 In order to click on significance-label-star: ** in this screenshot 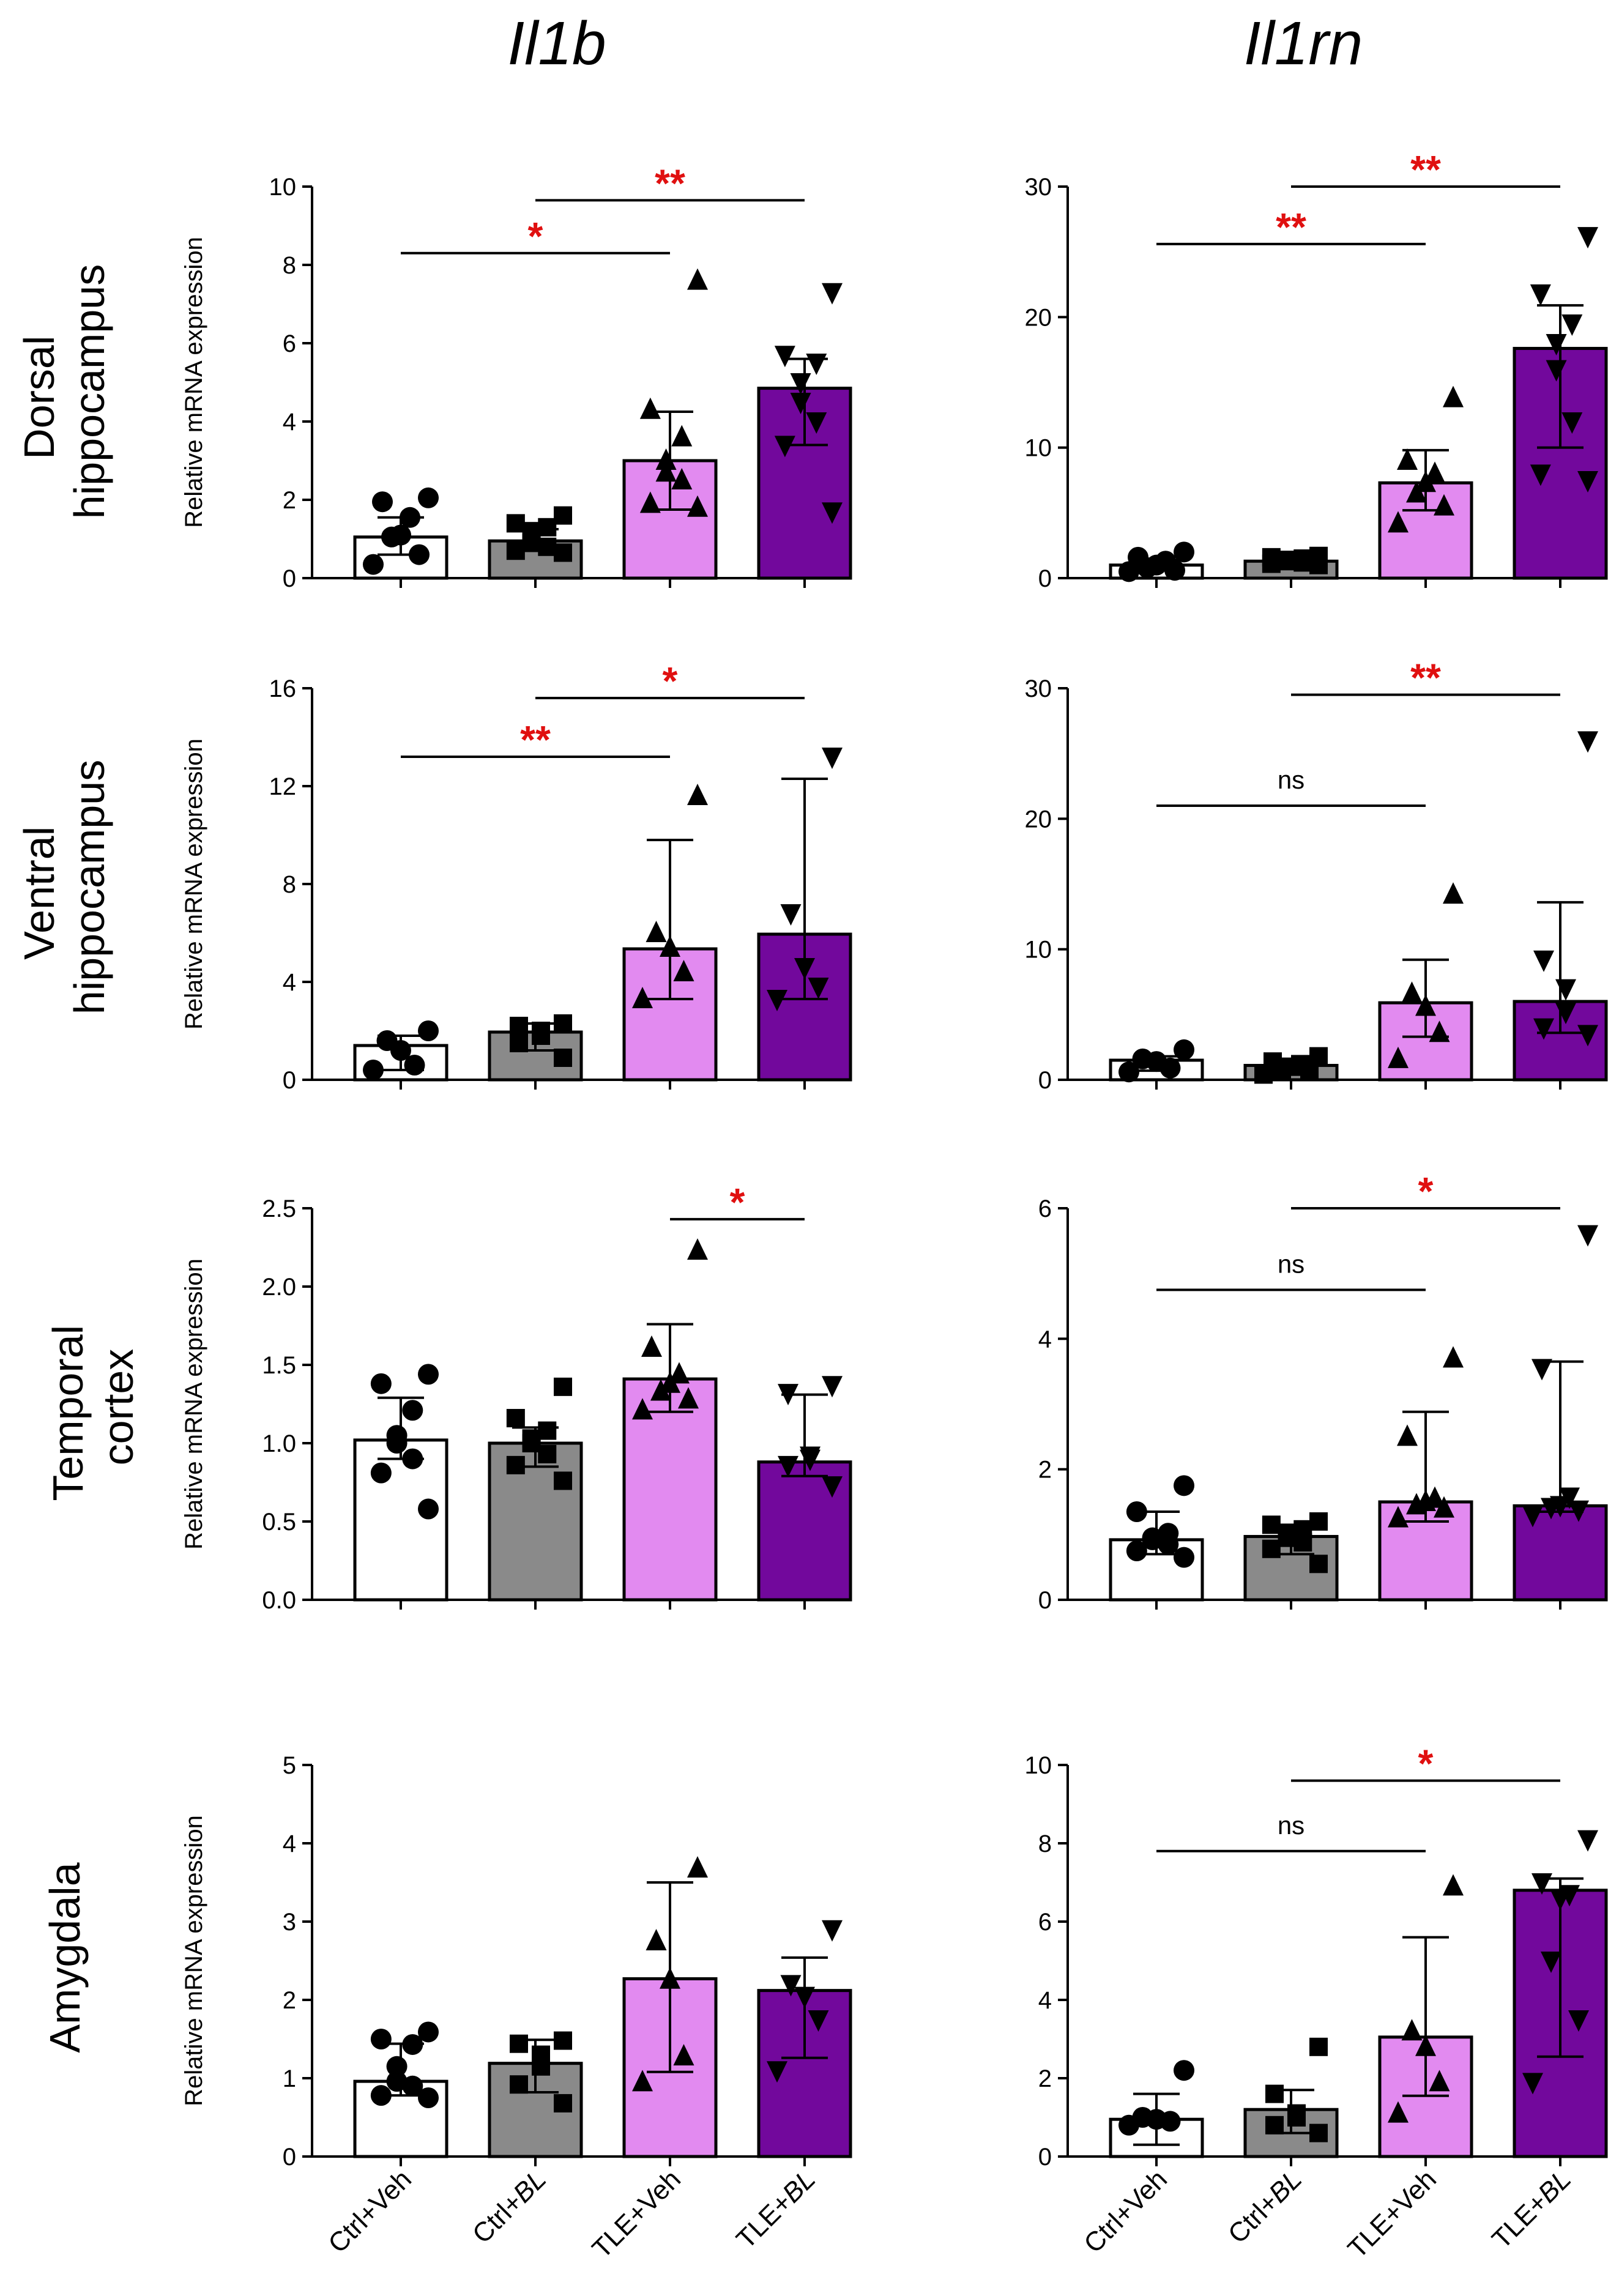, I will do `click(535, 740)`.